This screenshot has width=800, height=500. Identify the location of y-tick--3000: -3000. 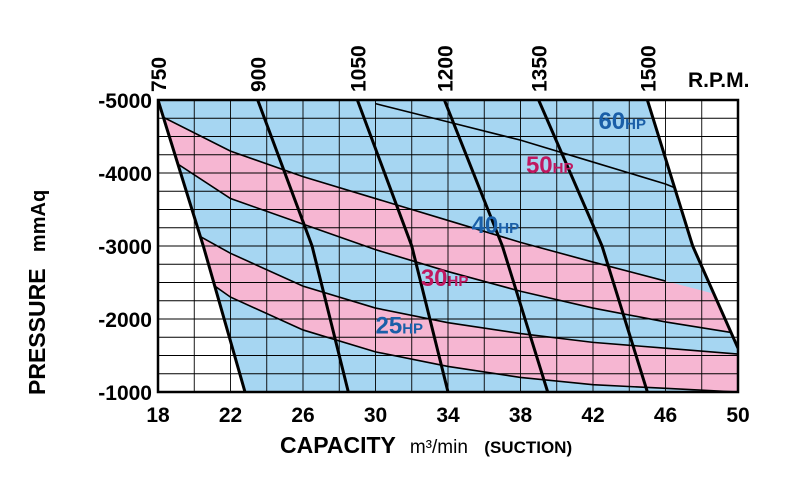
(125, 247).